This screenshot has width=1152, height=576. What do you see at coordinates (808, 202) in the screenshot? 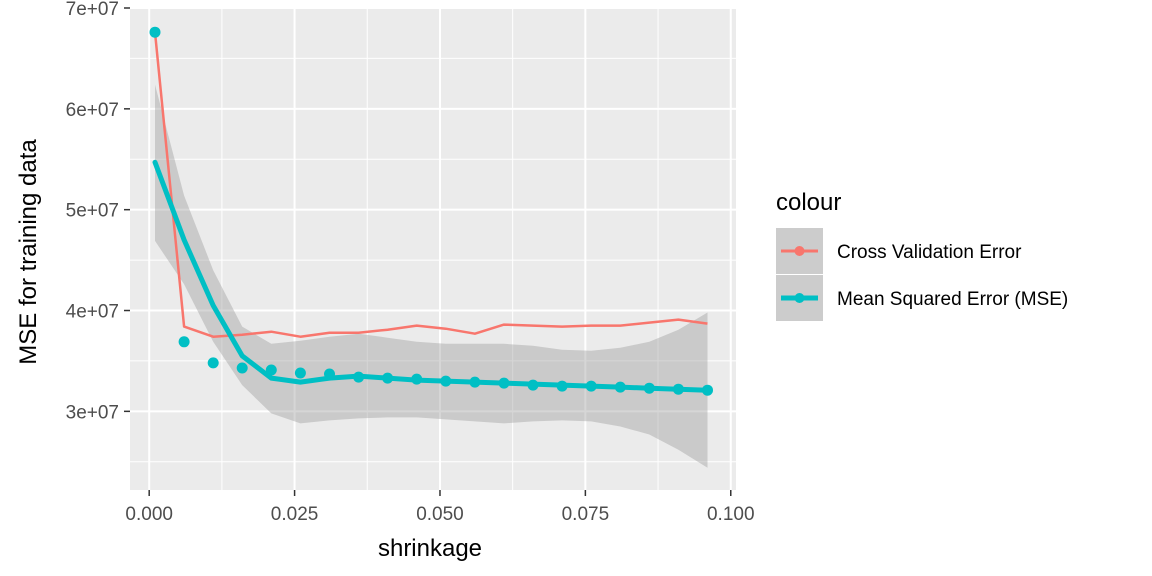
I see `legend-title: colour` at bounding box center [808, 202].